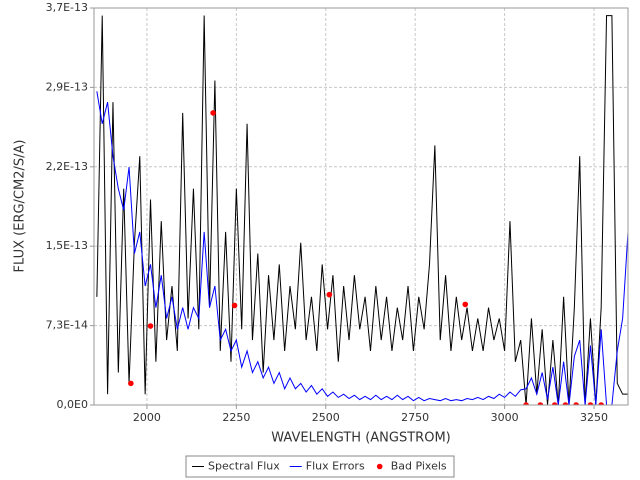 The image size is (640, 480). I want to click on legend-label: Bad Pixels, so click(419, 466).